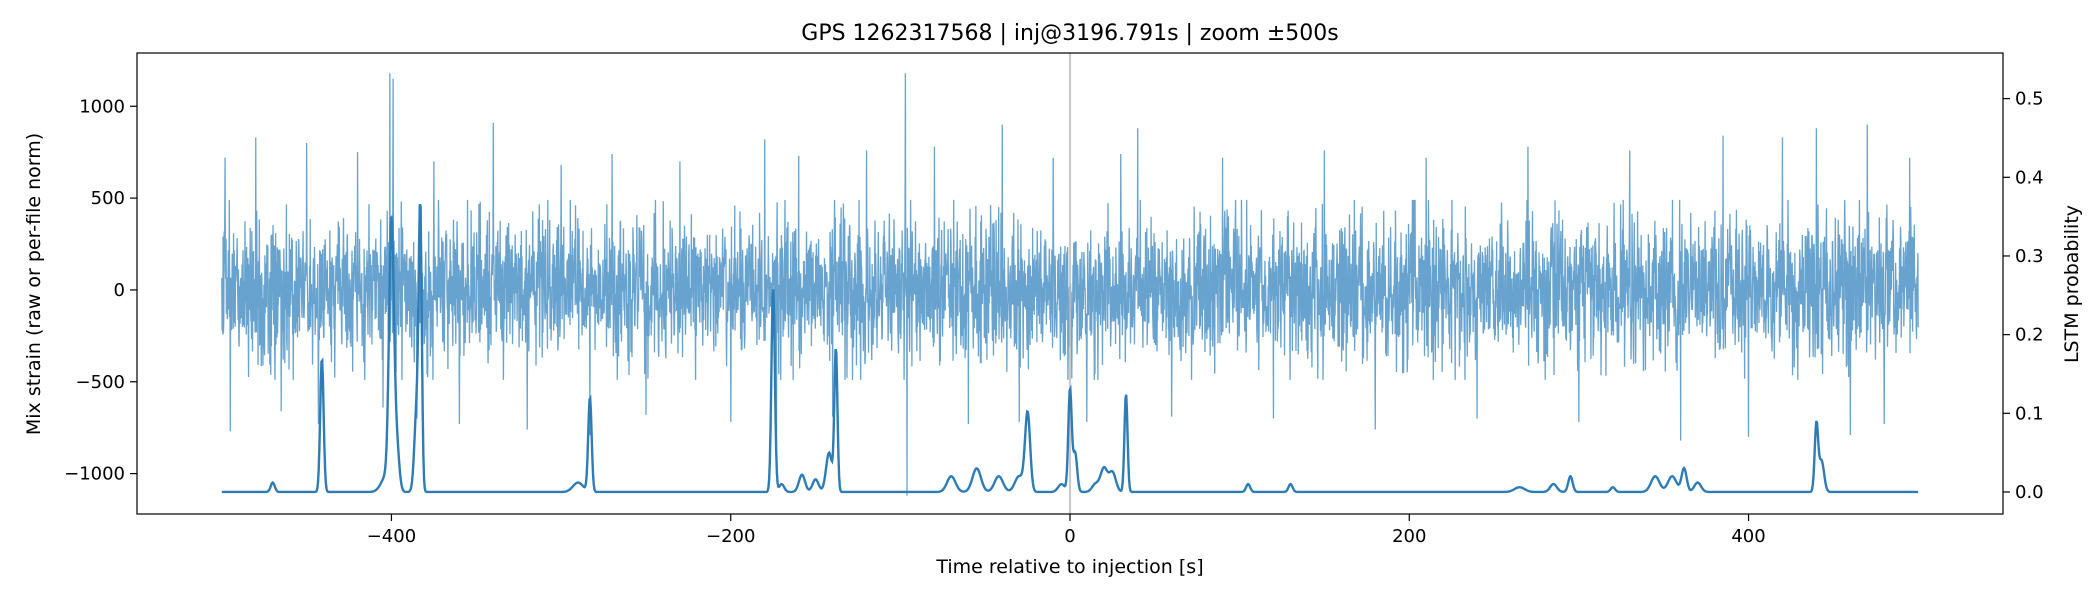 This screenshot has height=600, width=2100. Describe the element at coordinates (94, 474) in the screenshot. I see `y-tick-label: −1000` at that location.